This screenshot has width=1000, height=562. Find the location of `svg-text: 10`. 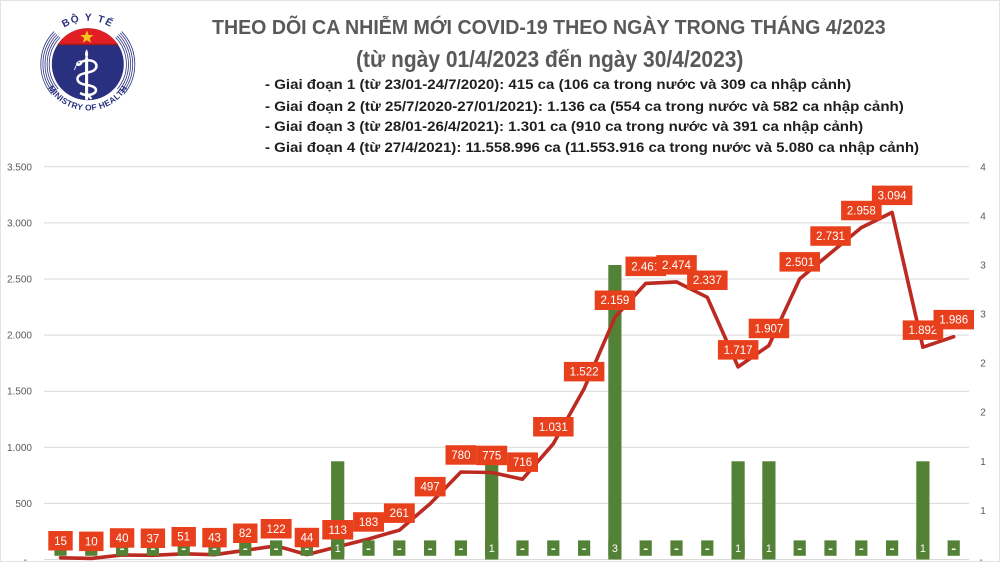

svg-text: 10 is located at coordinates (91, 542).